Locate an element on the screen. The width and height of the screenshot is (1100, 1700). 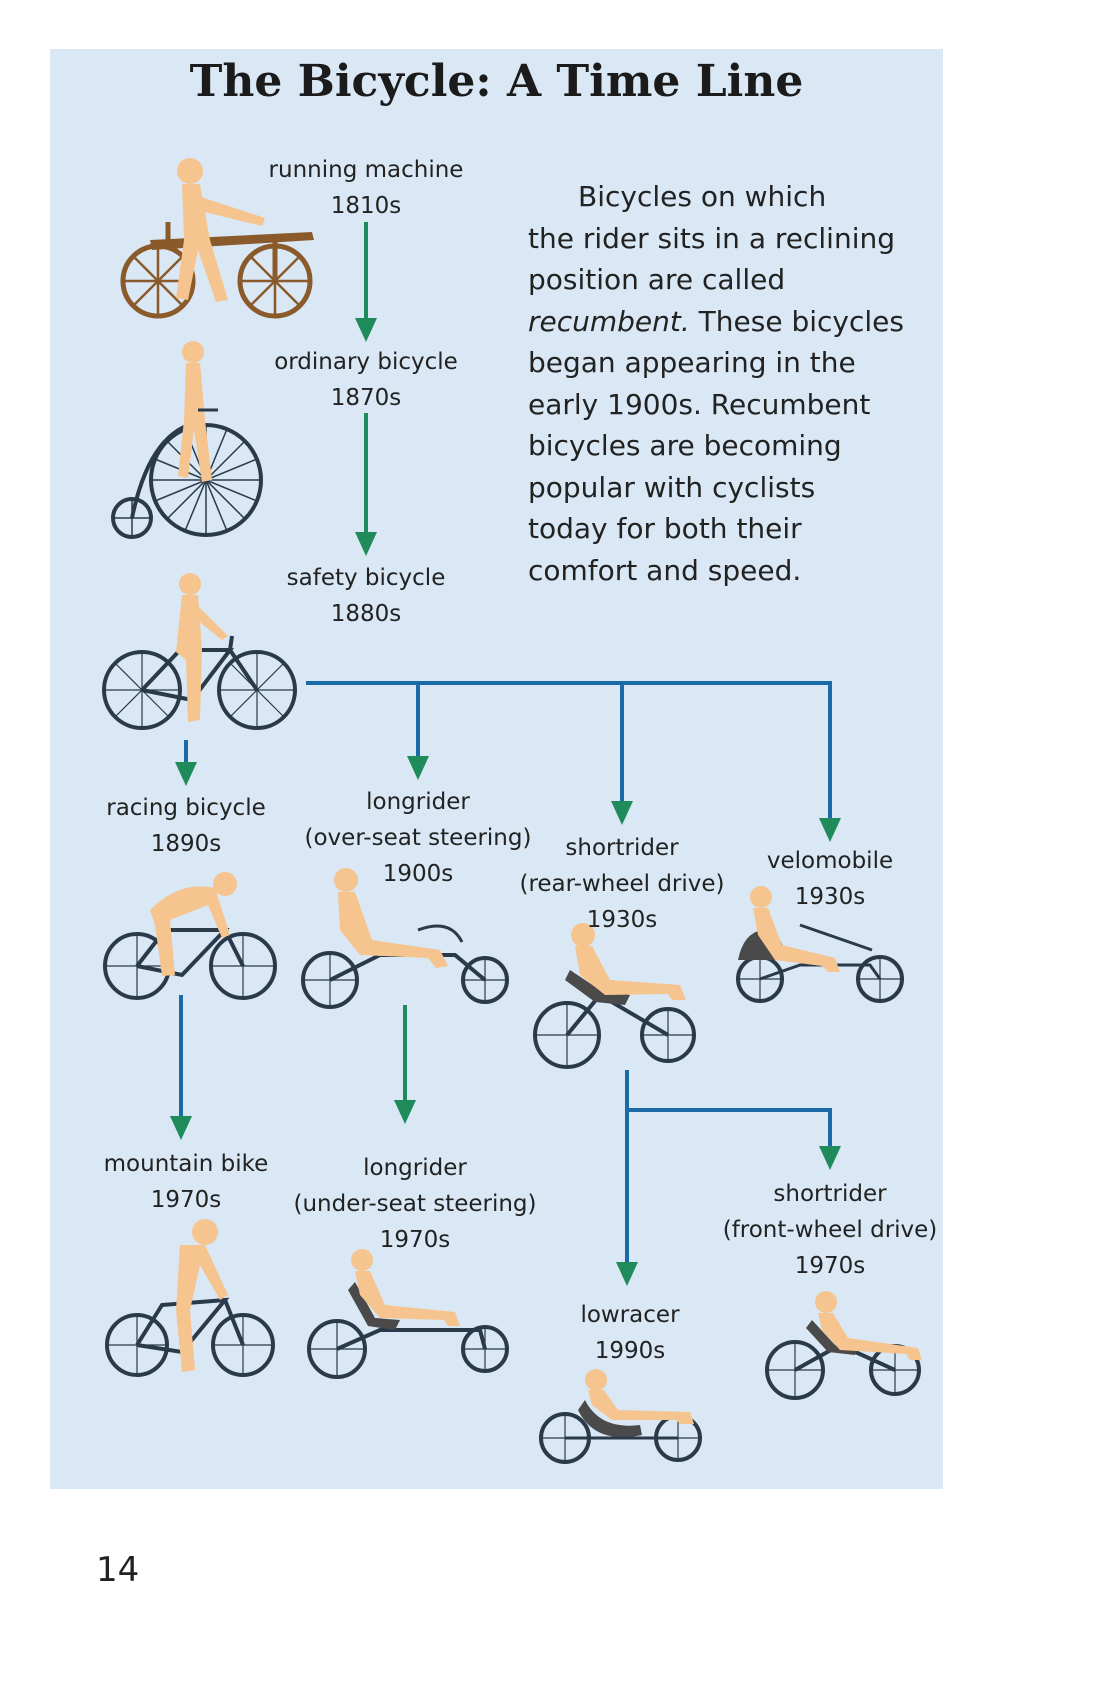
longrider-under-seat-illustration is located at coordinates (408, 1314).